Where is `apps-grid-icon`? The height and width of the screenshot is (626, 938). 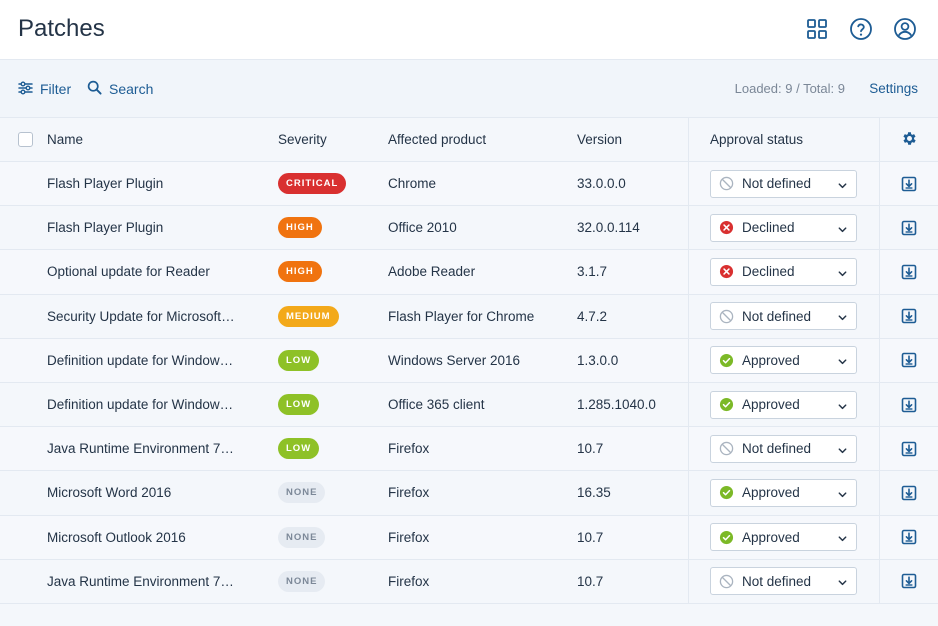
apps-grid-icon is located at coordinates (817, 29).